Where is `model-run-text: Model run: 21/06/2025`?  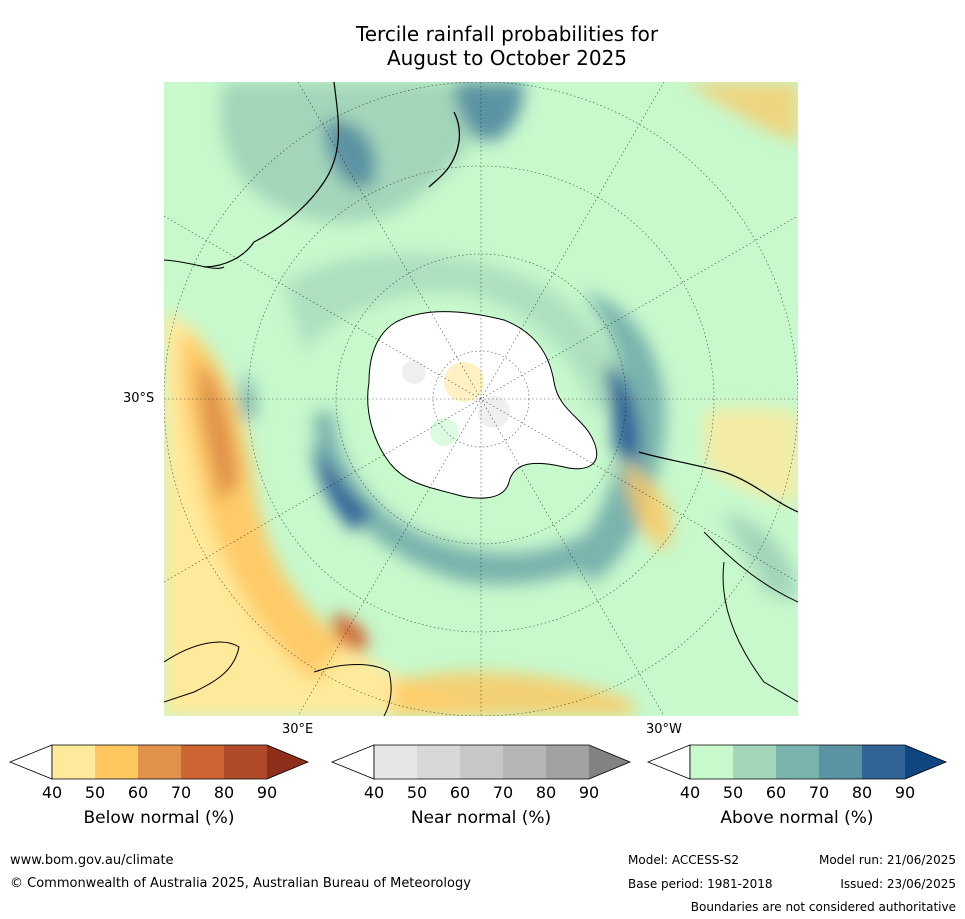 model-run-text: Model run: 21/06/2025 is located at coordinates (887, 860).